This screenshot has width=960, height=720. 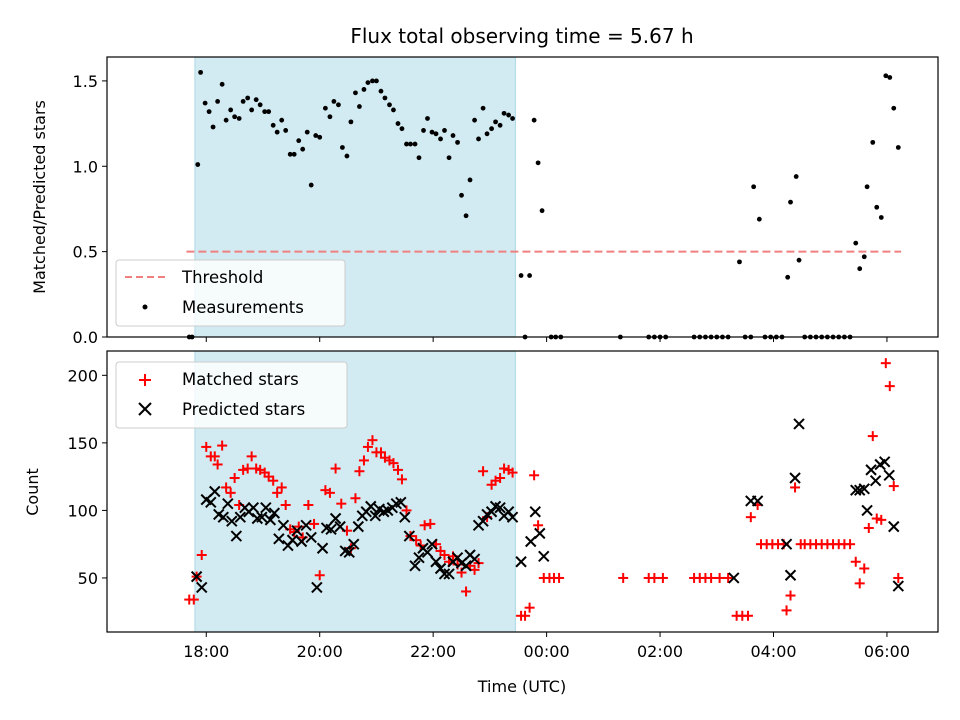 I want to click on bottom-legend: Matched stars Predicted stars, so click(x=231, y=395).